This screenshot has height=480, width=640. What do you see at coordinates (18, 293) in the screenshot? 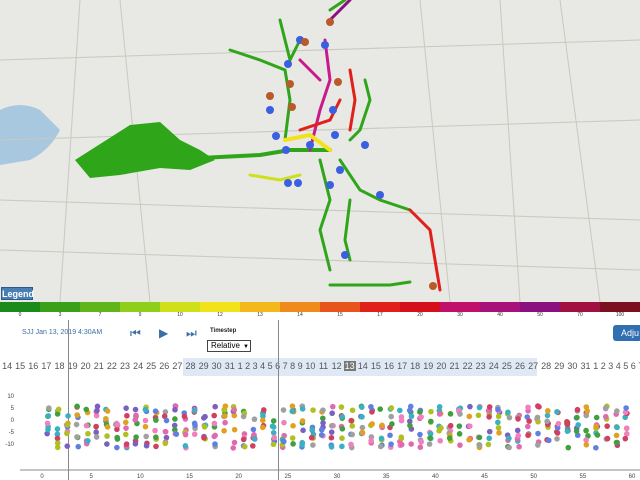
I see `legend-button: Legend` at bounding box center [18, 293].